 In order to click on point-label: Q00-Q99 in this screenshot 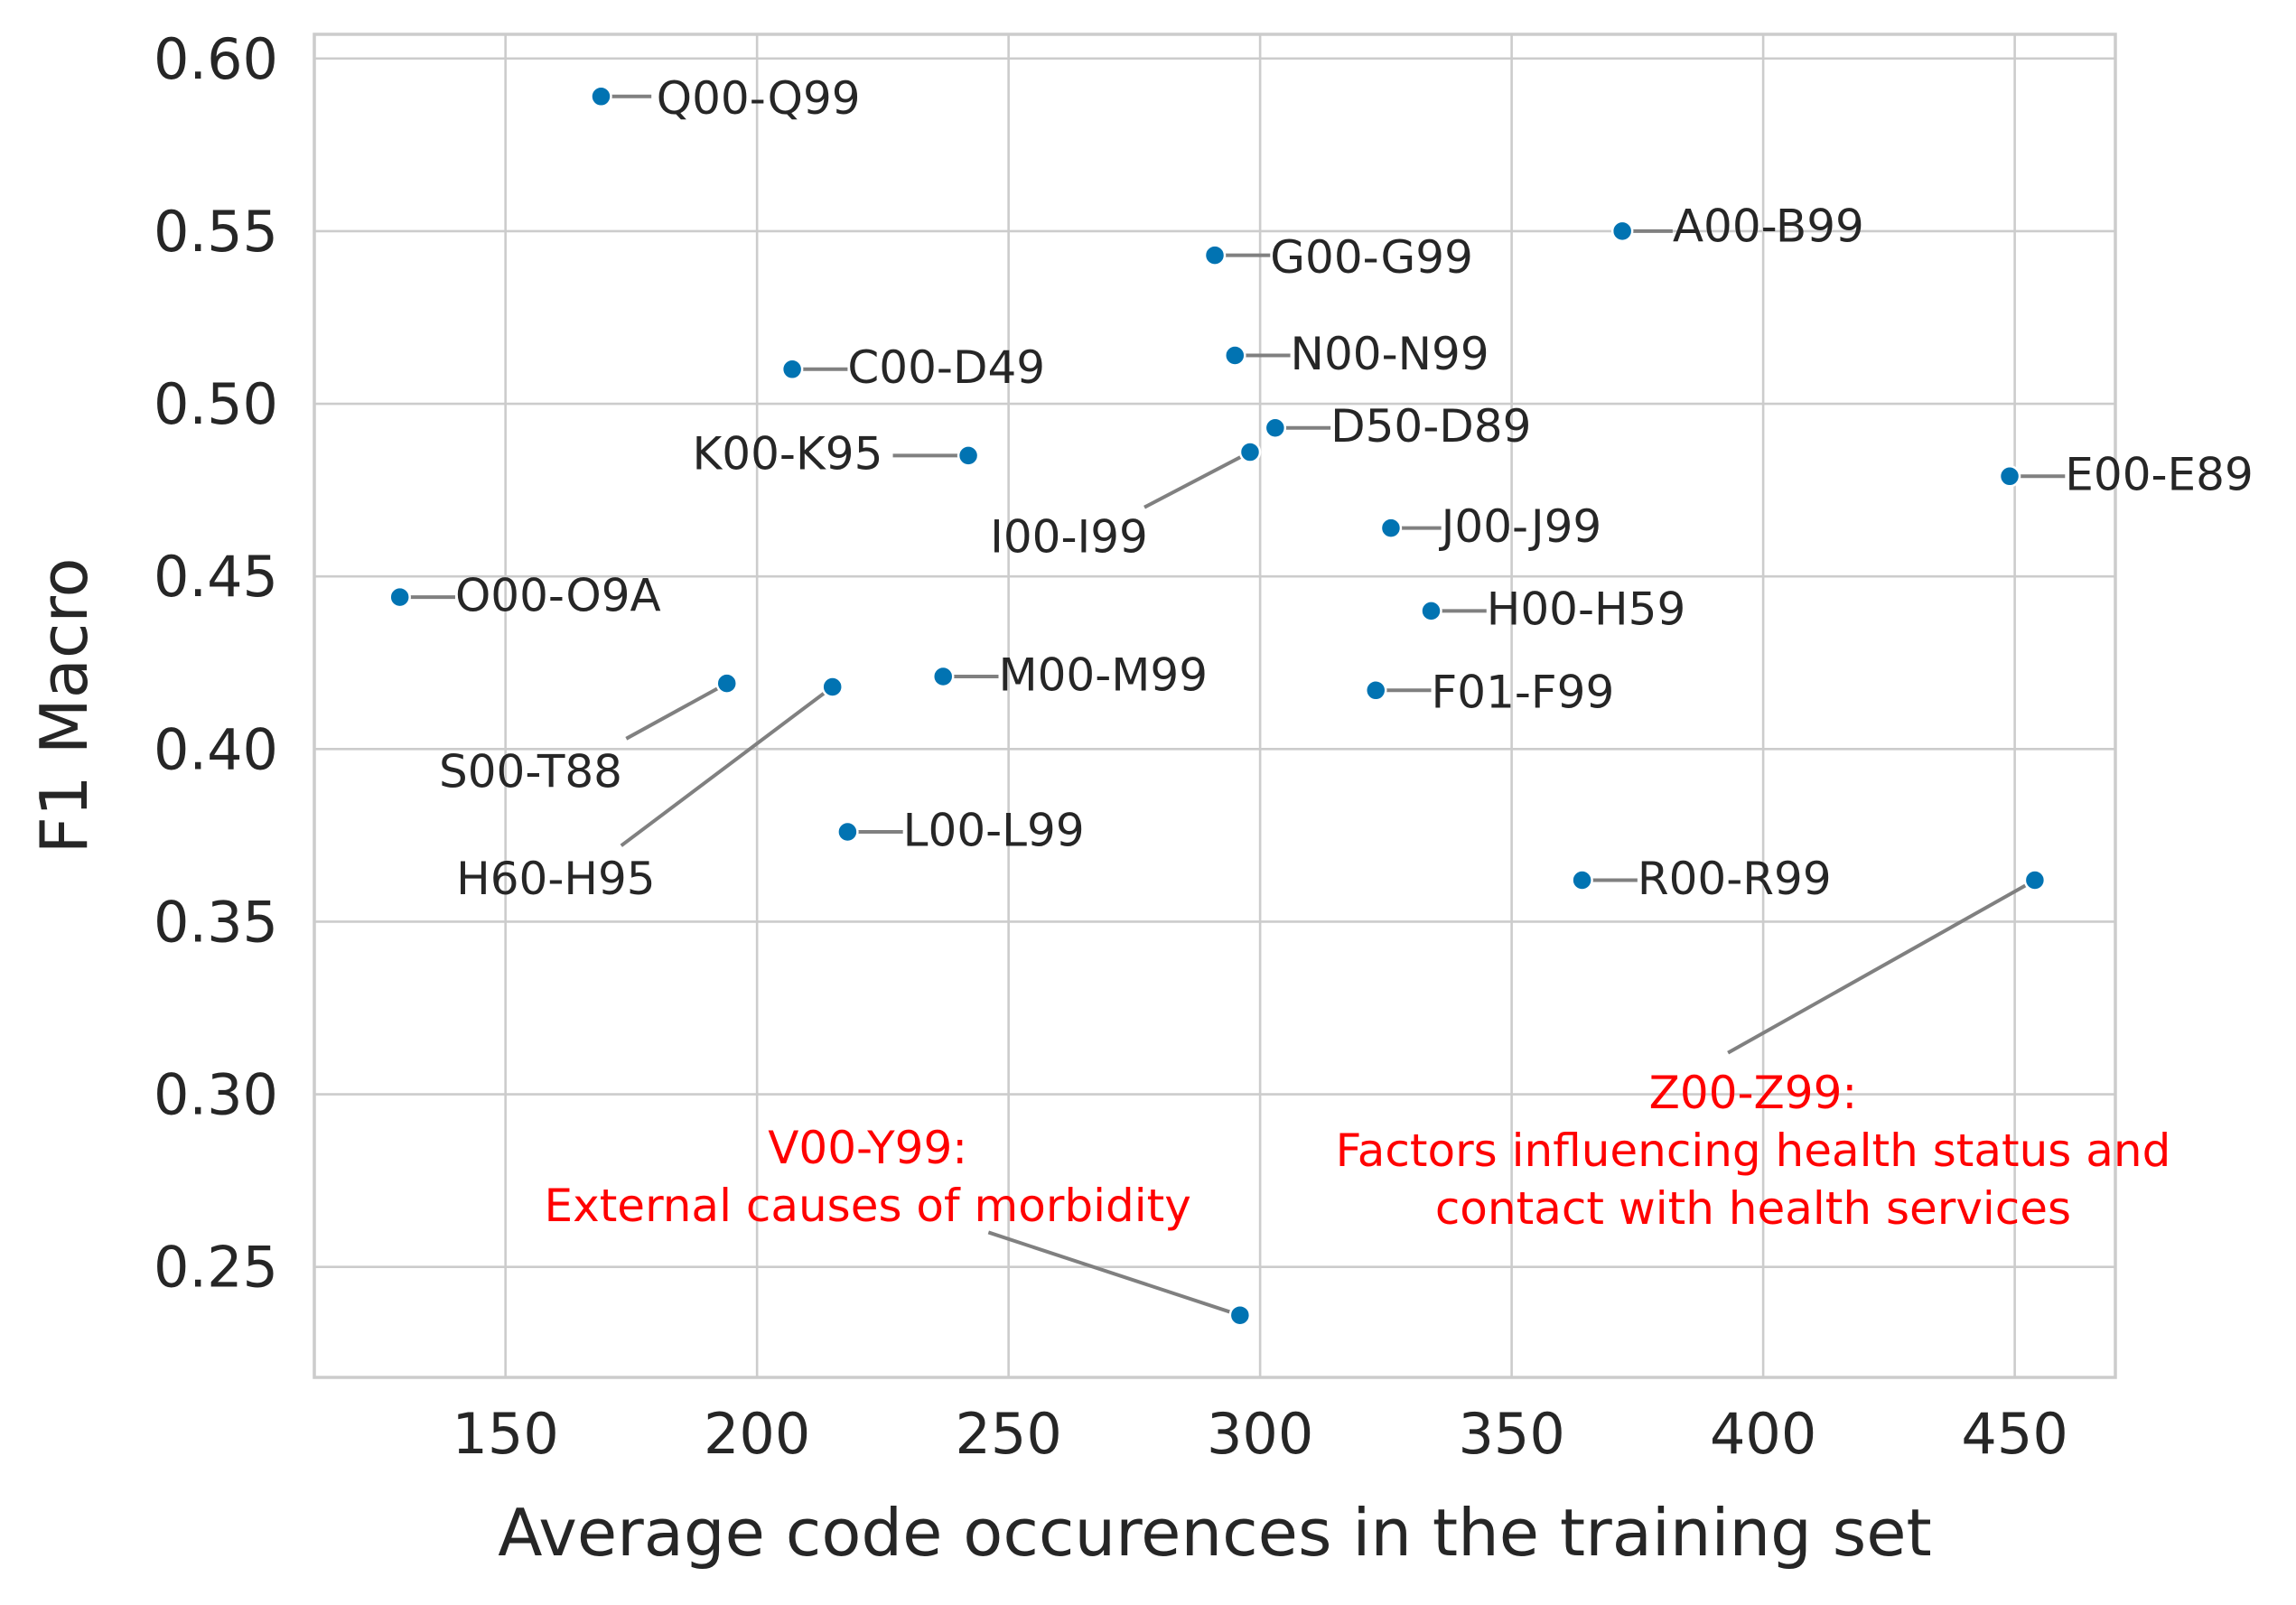, I will do `click(759, 99)`.